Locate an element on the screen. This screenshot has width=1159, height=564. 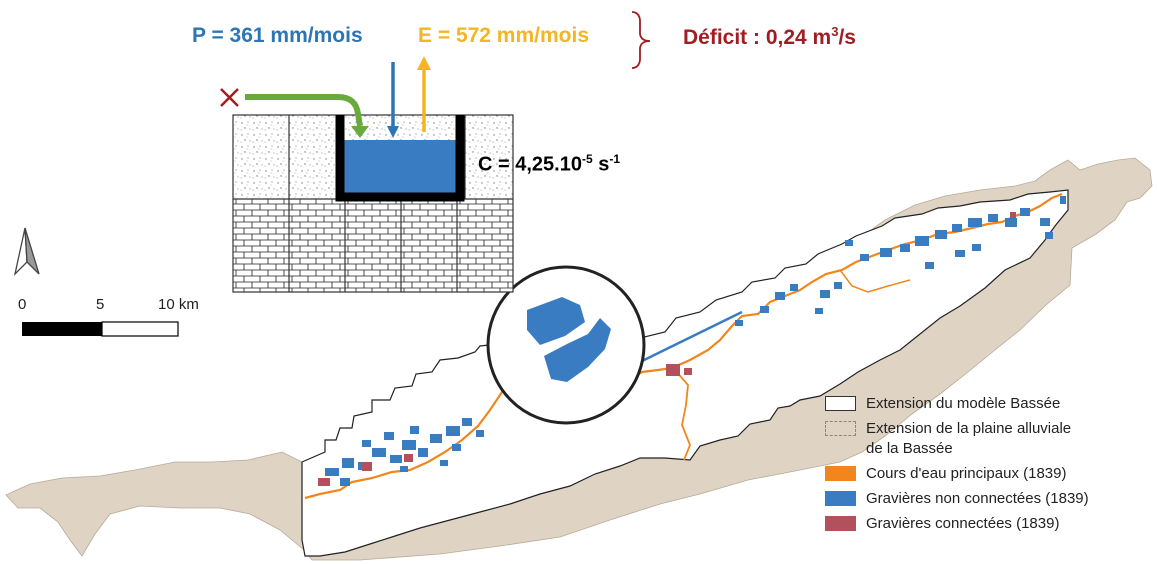
deficit-value: Déficit : 0,24 m is located at coordinates (757, 37).